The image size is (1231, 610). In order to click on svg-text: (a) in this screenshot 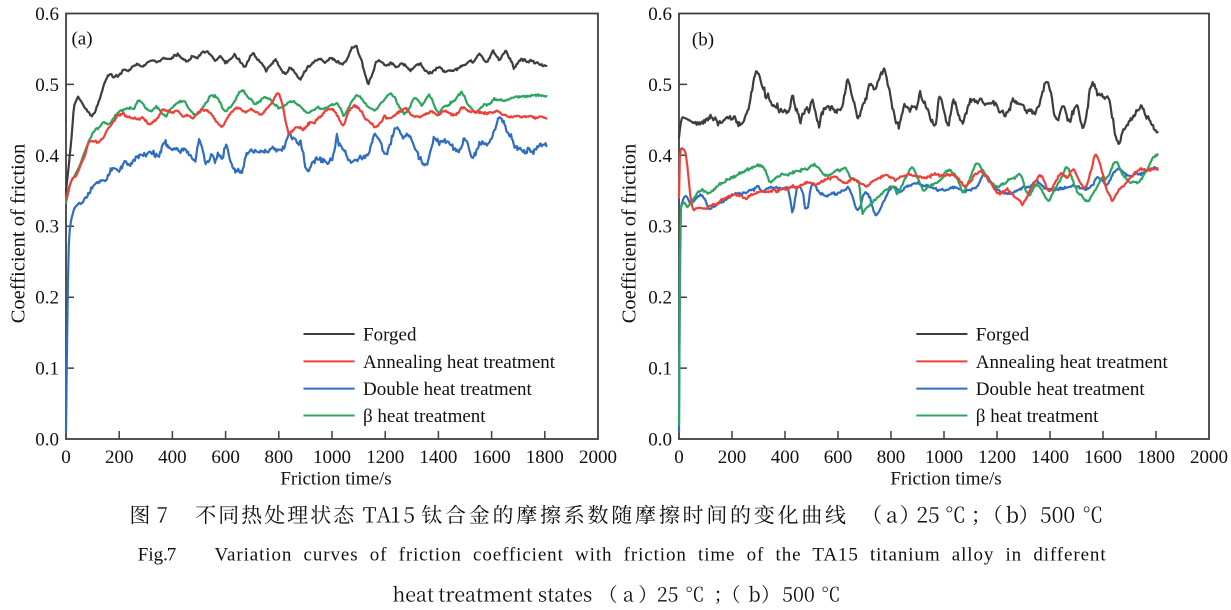, I will do `click(81, 39)`.